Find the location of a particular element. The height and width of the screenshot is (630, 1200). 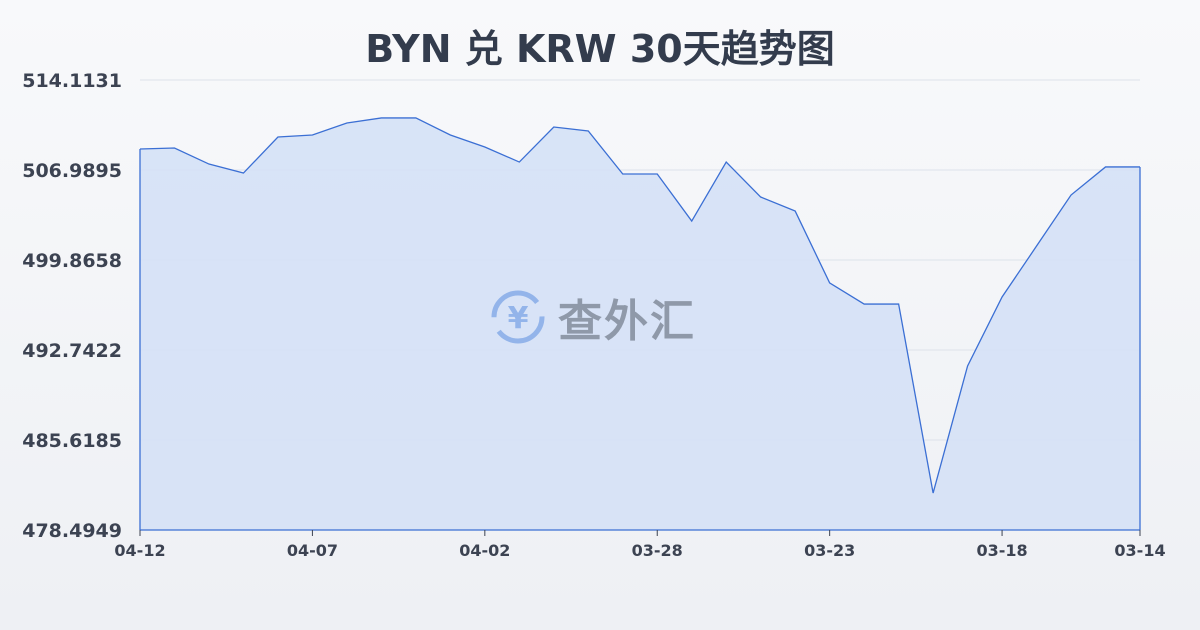

x-tick-label: 03-23 is located at coordinates (829, 550).